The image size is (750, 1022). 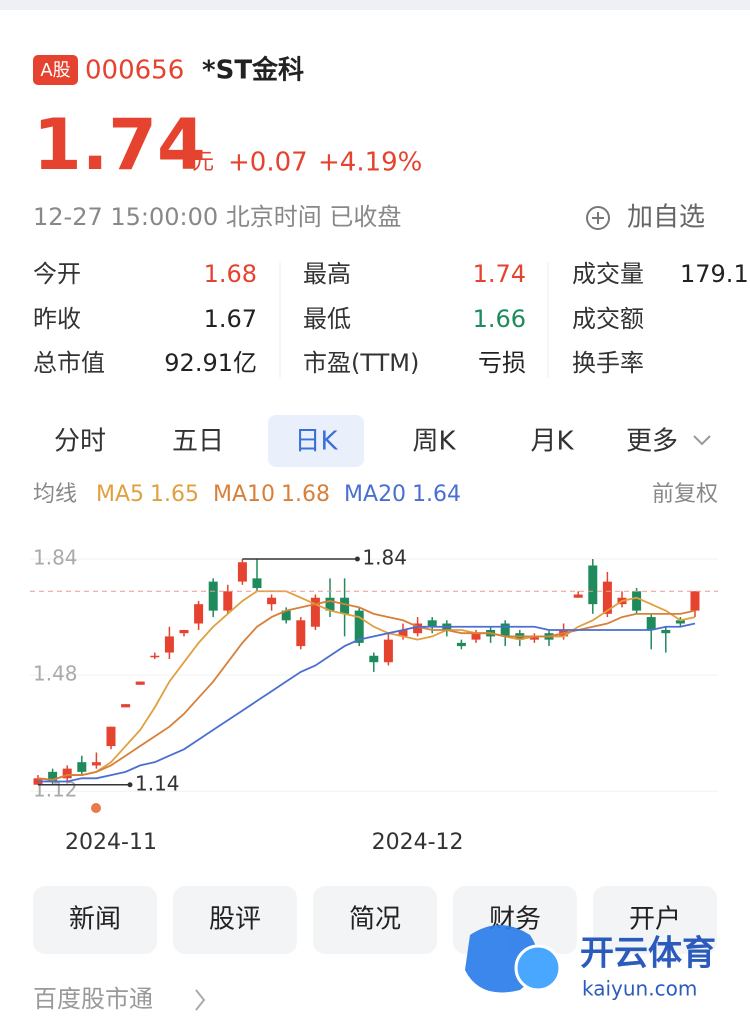 What do you see at coordinates (370, 163) in the screenshot?
I see `change-pct: +4.19%` at bounding box center [370, 163].